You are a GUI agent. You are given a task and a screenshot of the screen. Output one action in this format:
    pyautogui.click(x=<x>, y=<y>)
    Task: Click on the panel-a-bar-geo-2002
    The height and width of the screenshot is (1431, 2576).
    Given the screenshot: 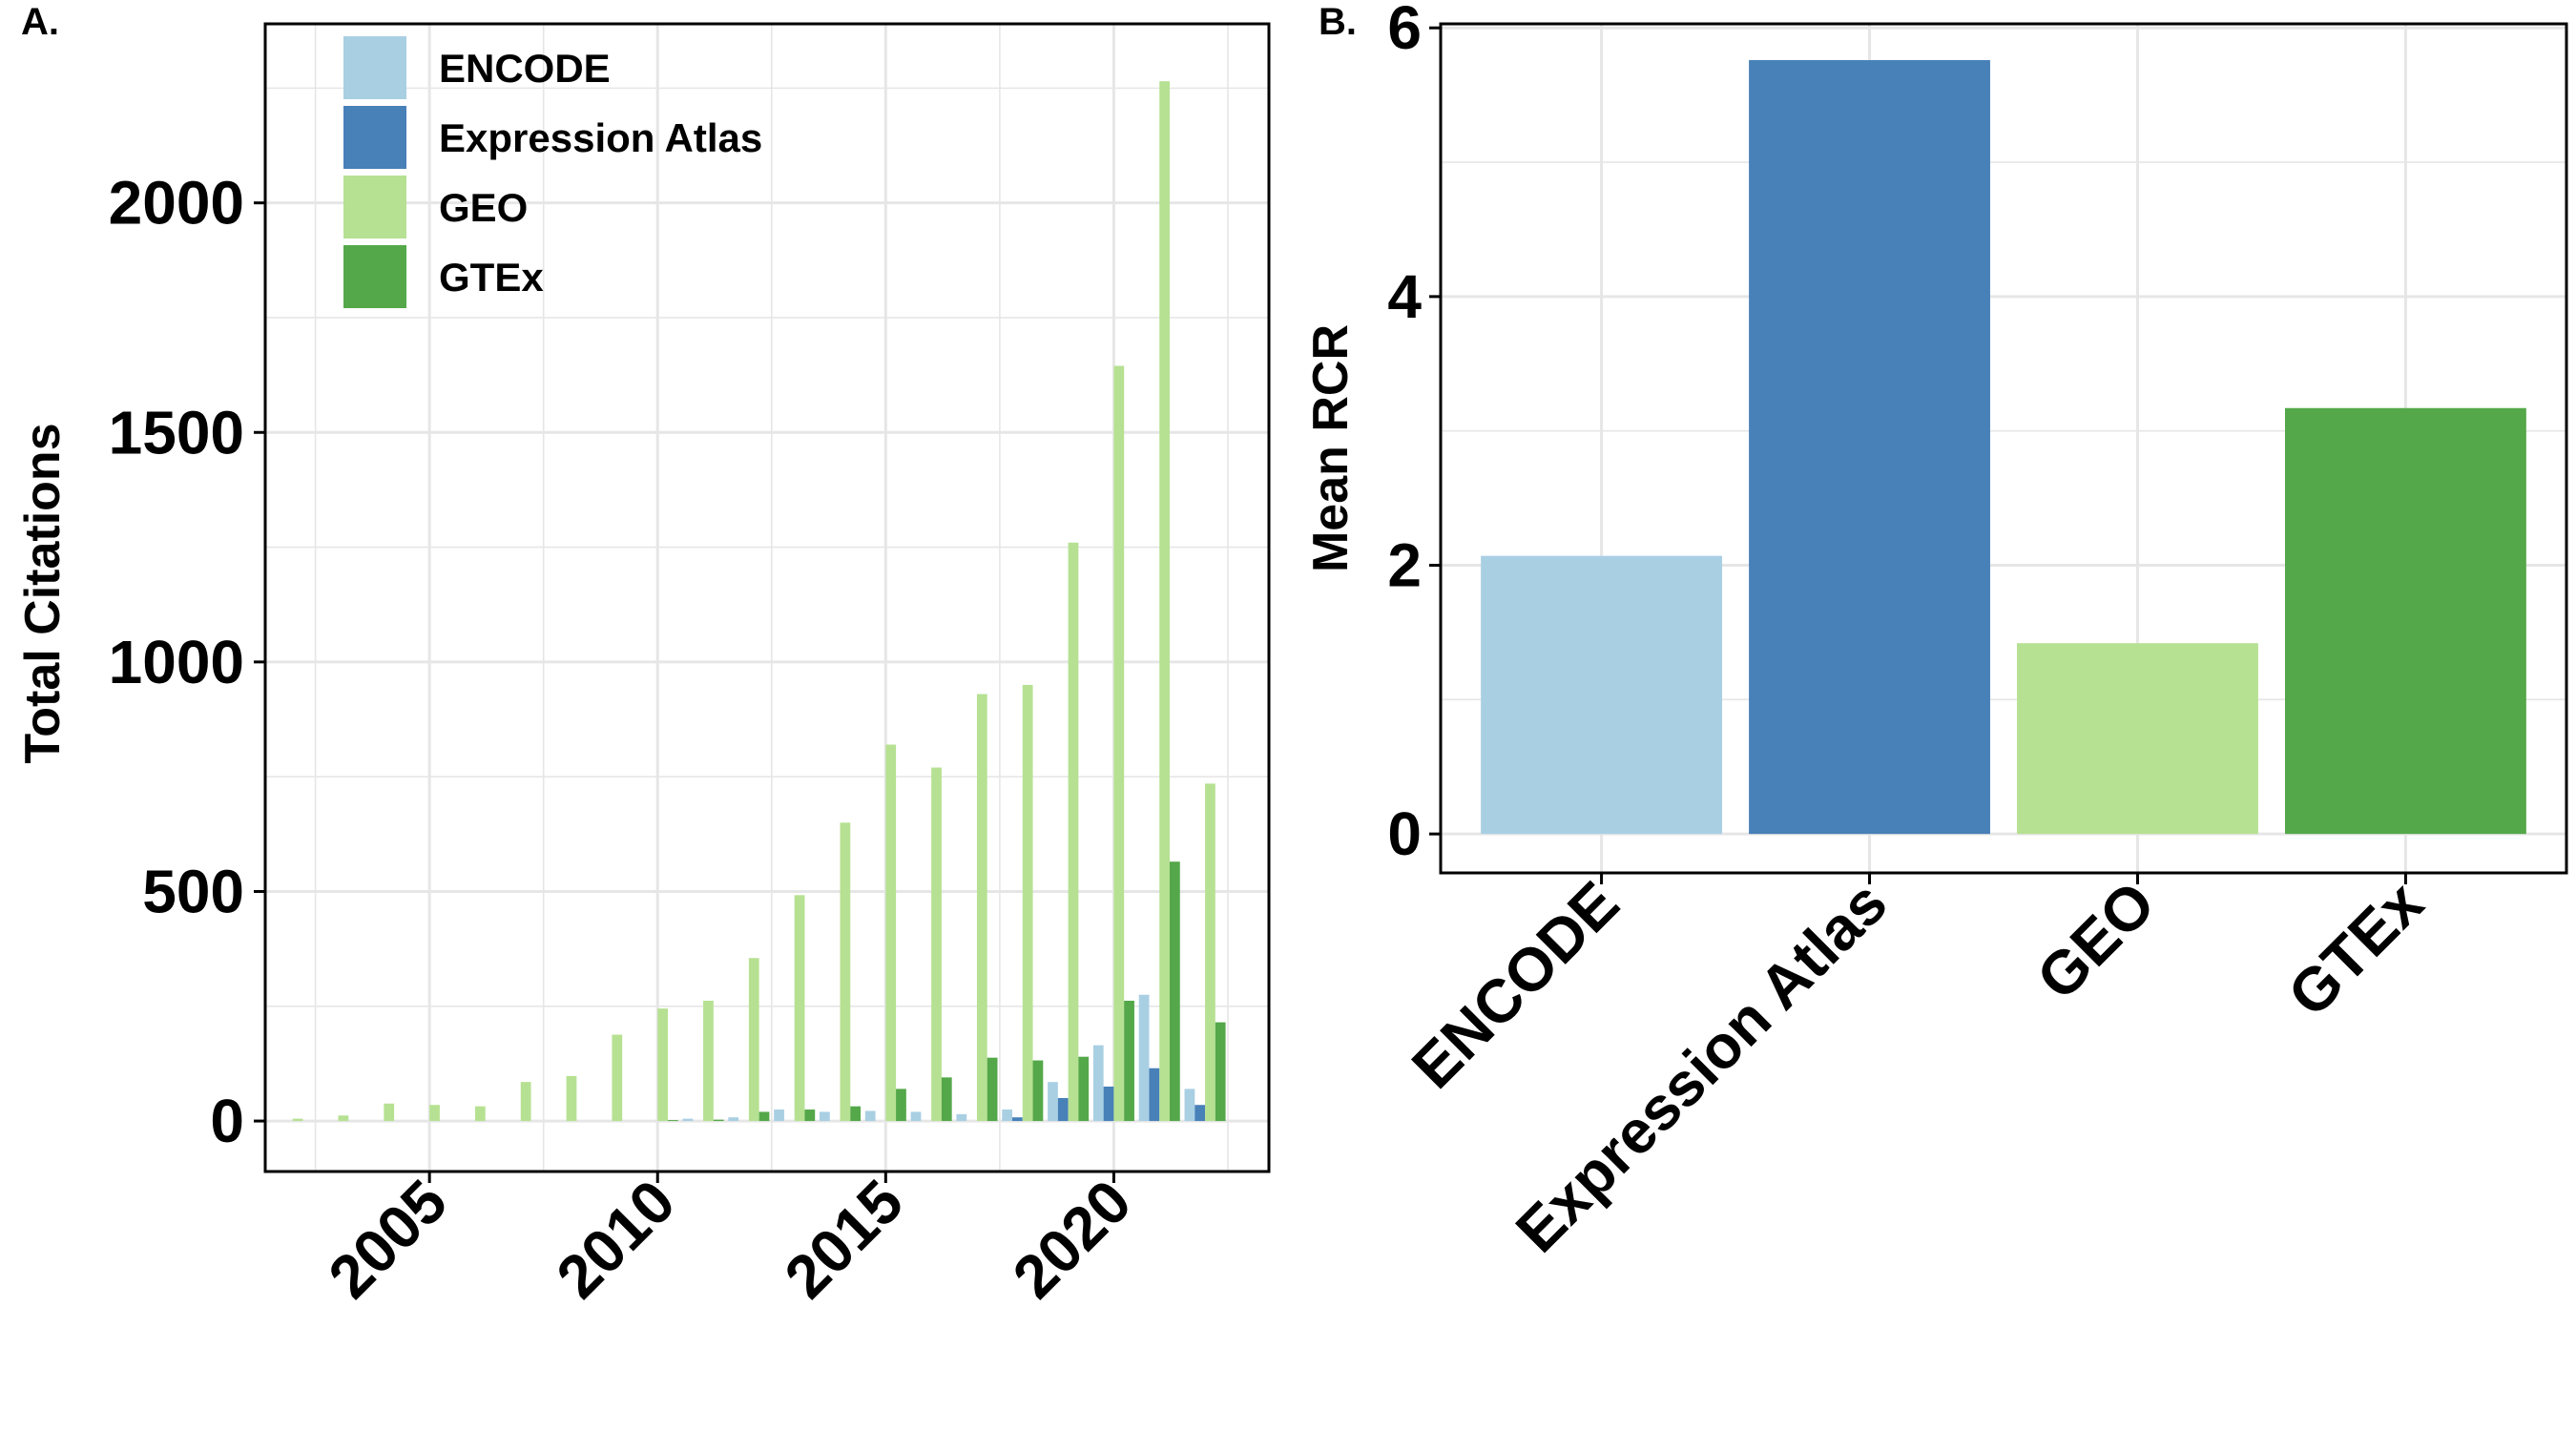 What is the action you would take?
    pyautogui.click(x=297, y=1120)
    